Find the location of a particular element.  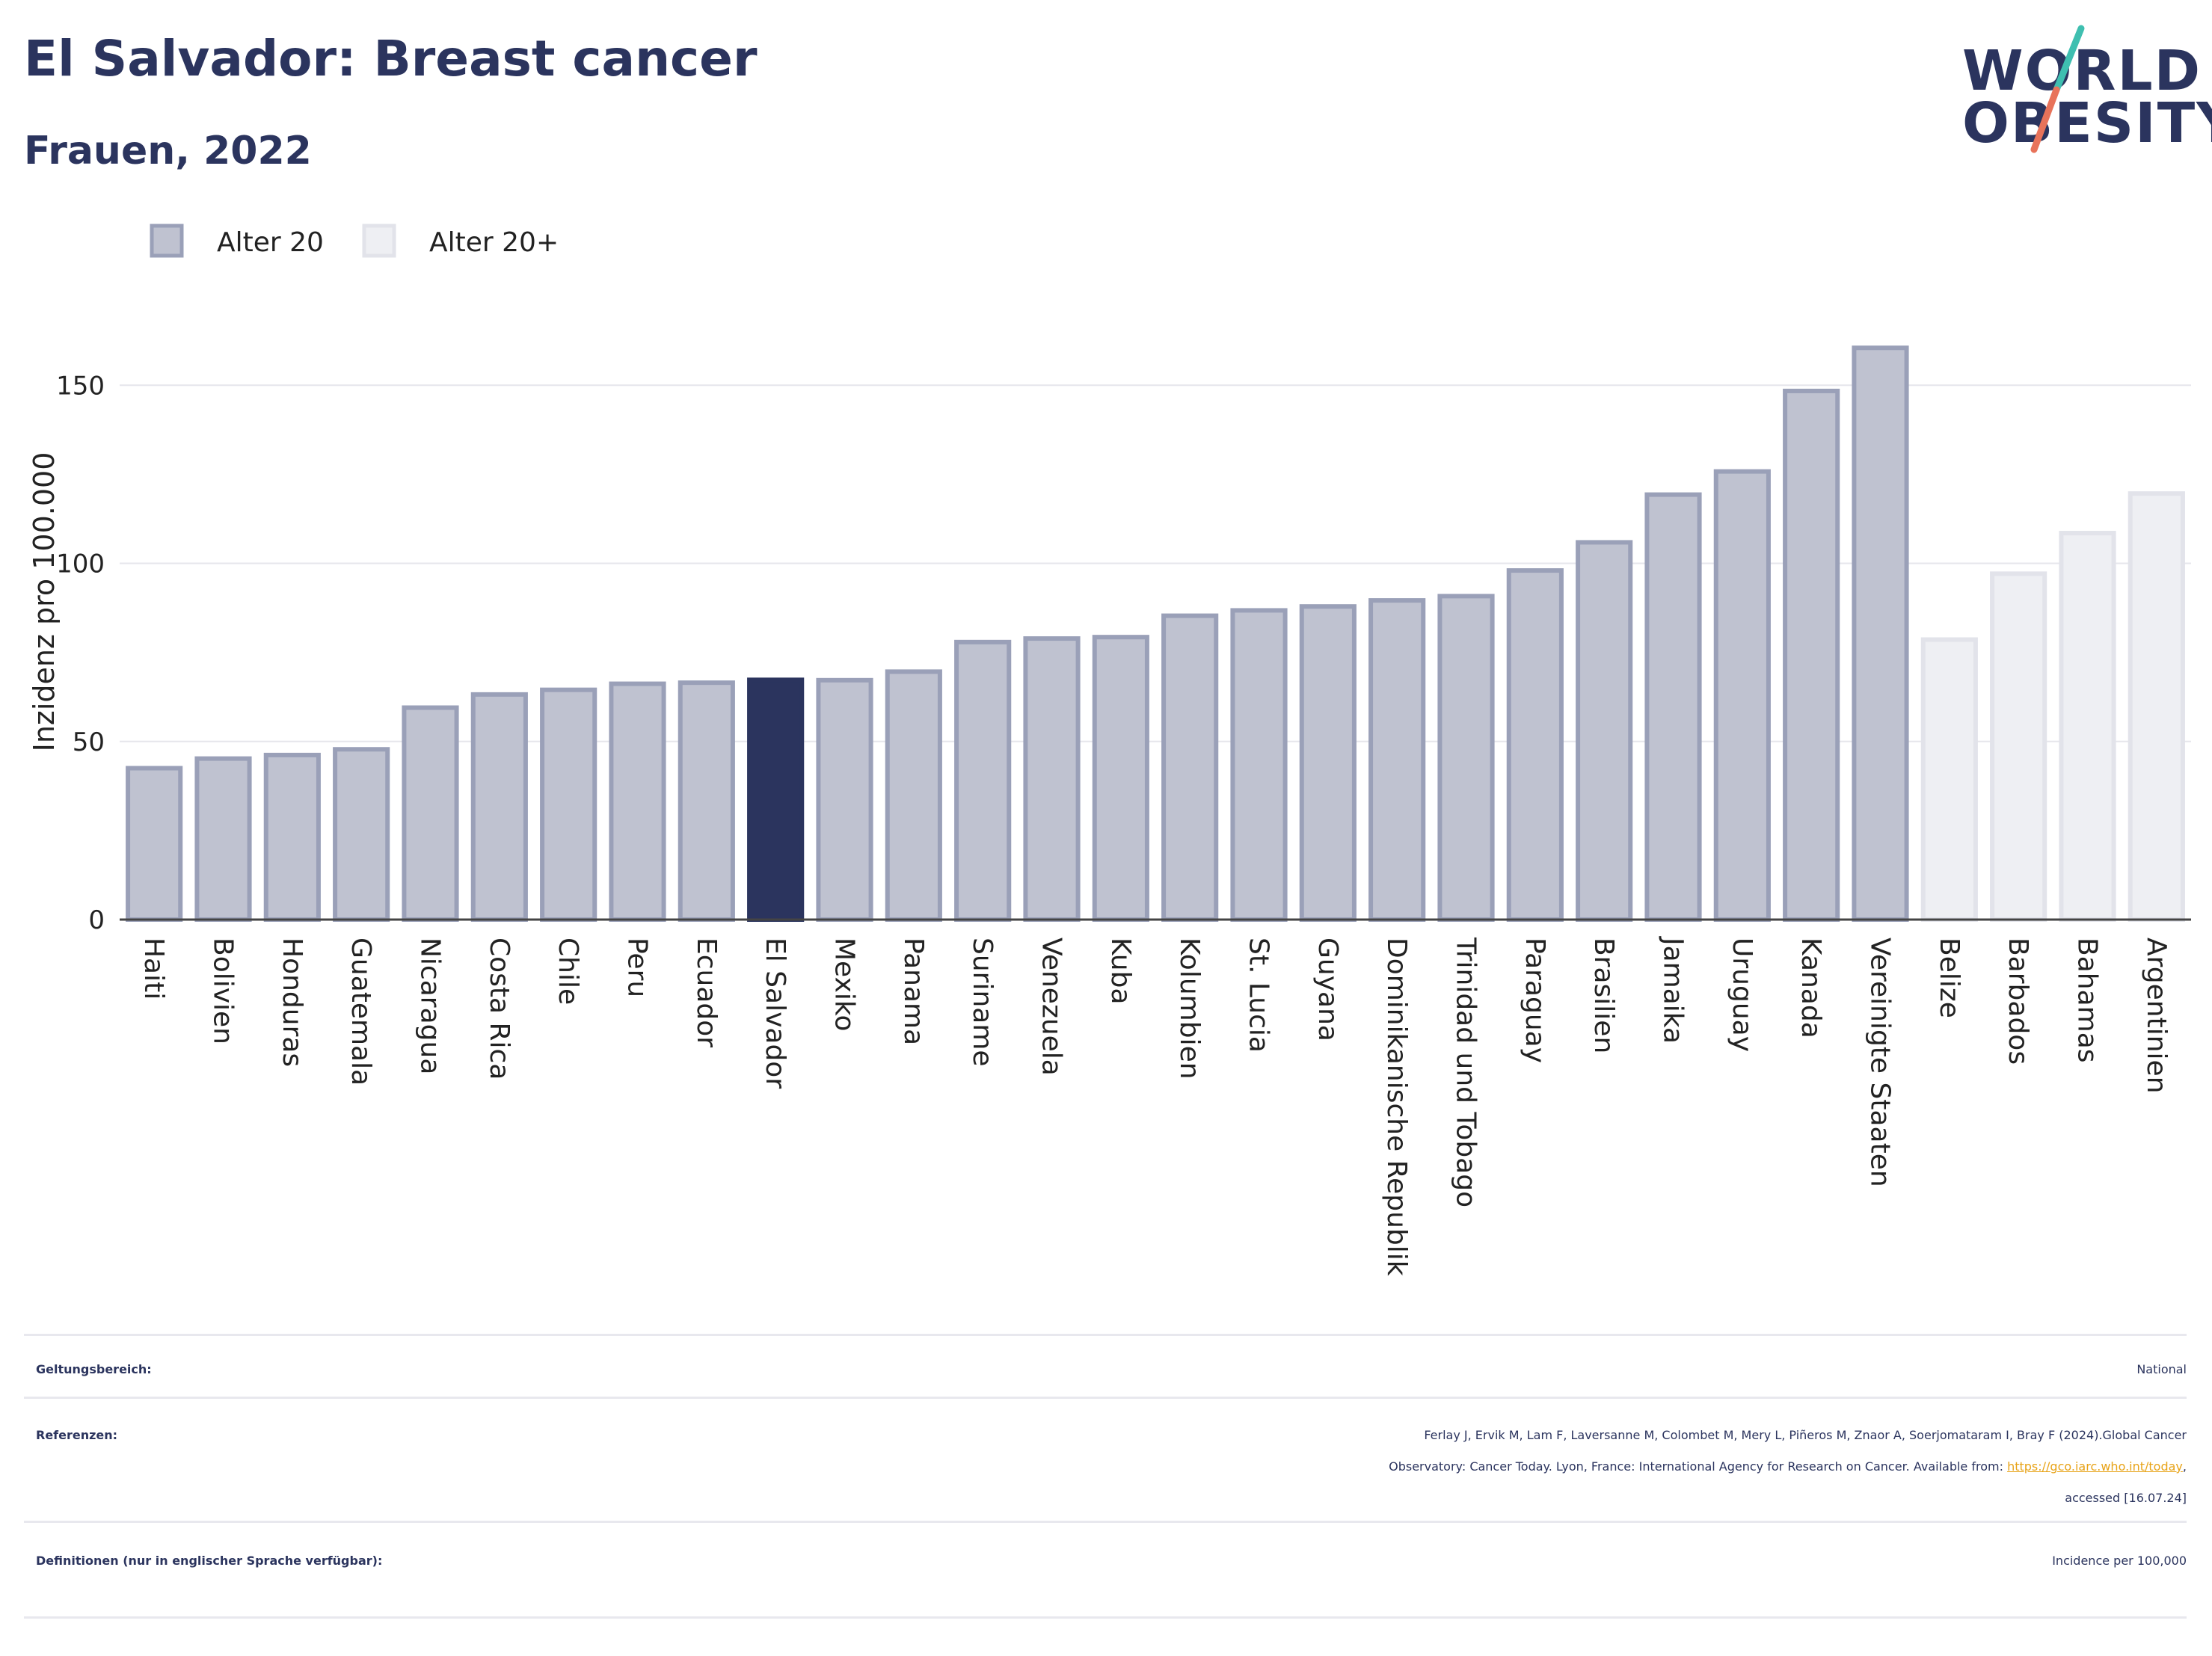

x-tick-label: Mexiko is located at coordinates (844, 984).